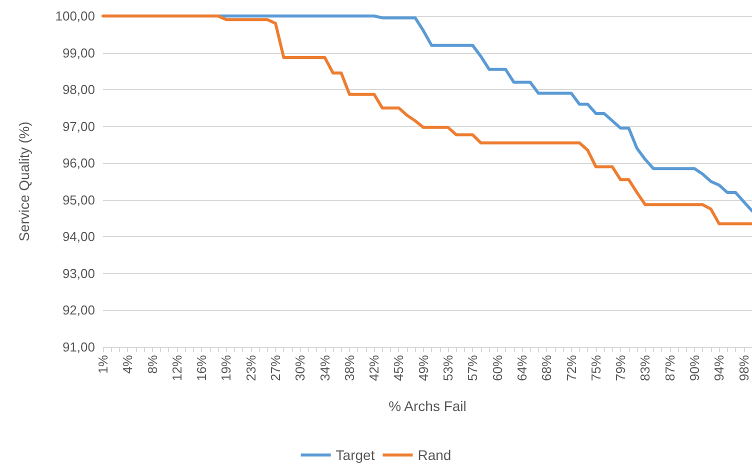 The height and width of the screenshot is (469, 752). Describe the element at coordinates (103, 364) in the screenshot. I see `x-tick-label: 1%` at that location.